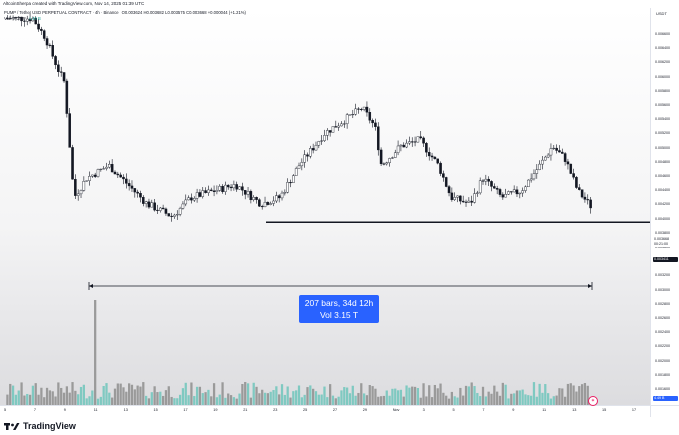 This screenshot has height=435, width=679. Describe the element at coordinates (423, 410) in the screenshot. I see `time-tick-label: 3` at that location.